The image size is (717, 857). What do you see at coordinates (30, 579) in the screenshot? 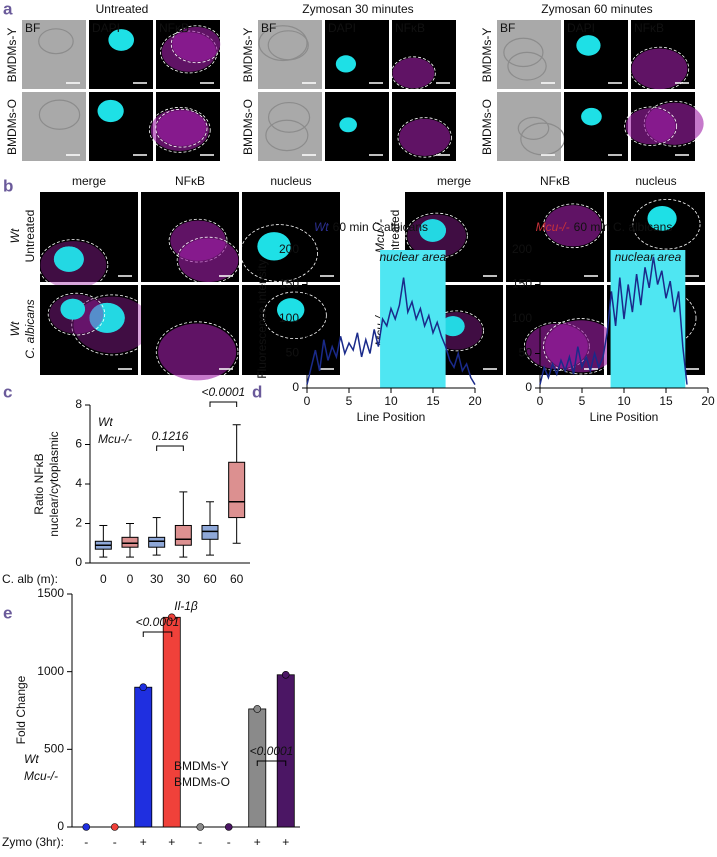
I see `x-axis-label: C. alb (m):` at bounding box center [30, 579].